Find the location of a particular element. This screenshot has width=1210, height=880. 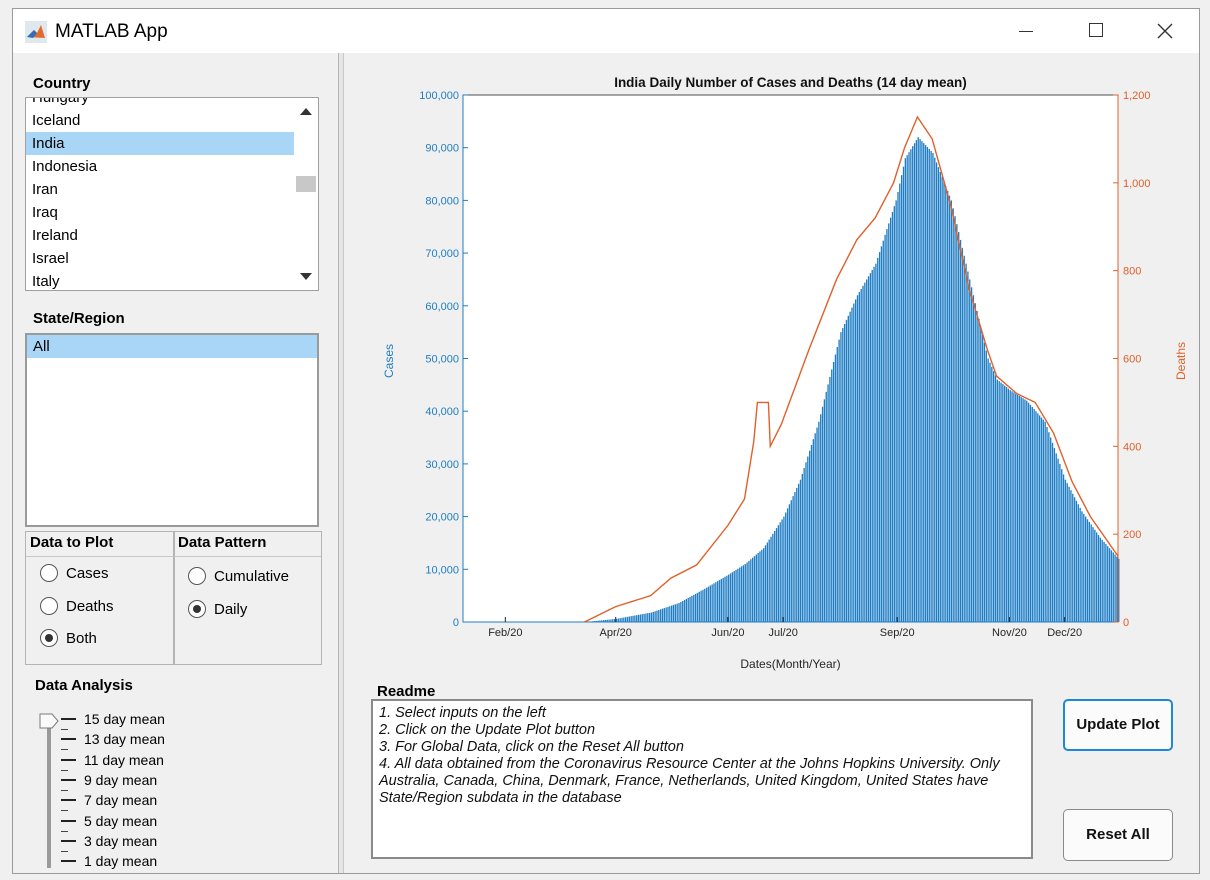

mean-slider-track is located at coordinates (49, 798).